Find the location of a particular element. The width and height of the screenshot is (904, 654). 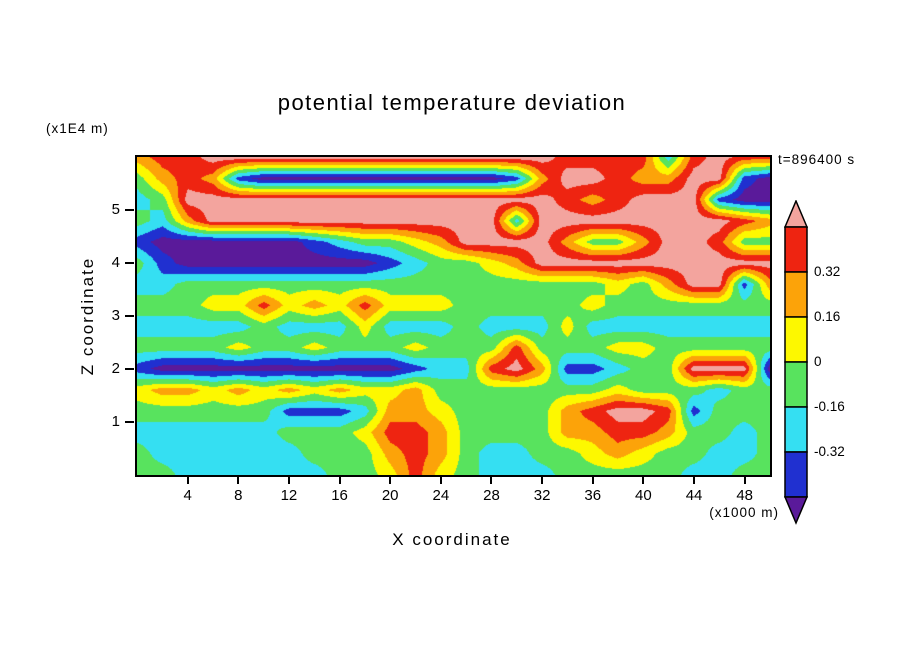

x-tick-label: 24 is located at coordinates (441, 495).